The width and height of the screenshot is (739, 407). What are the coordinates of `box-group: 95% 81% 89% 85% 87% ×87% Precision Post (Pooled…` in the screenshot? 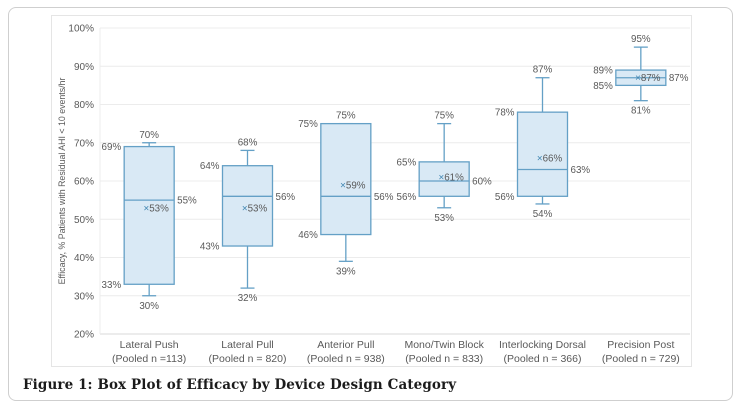 It's located at (641, 199).